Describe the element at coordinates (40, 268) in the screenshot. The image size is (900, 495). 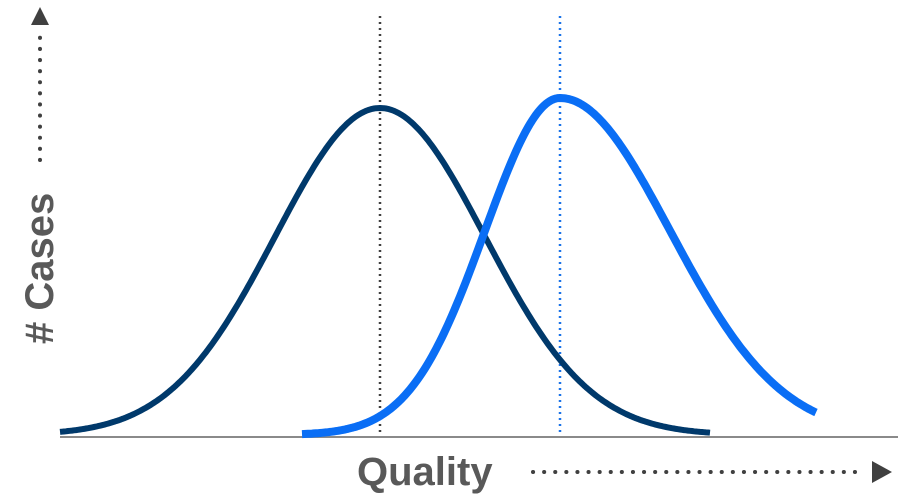
I see `y-axis-label: # Cases` at that location.